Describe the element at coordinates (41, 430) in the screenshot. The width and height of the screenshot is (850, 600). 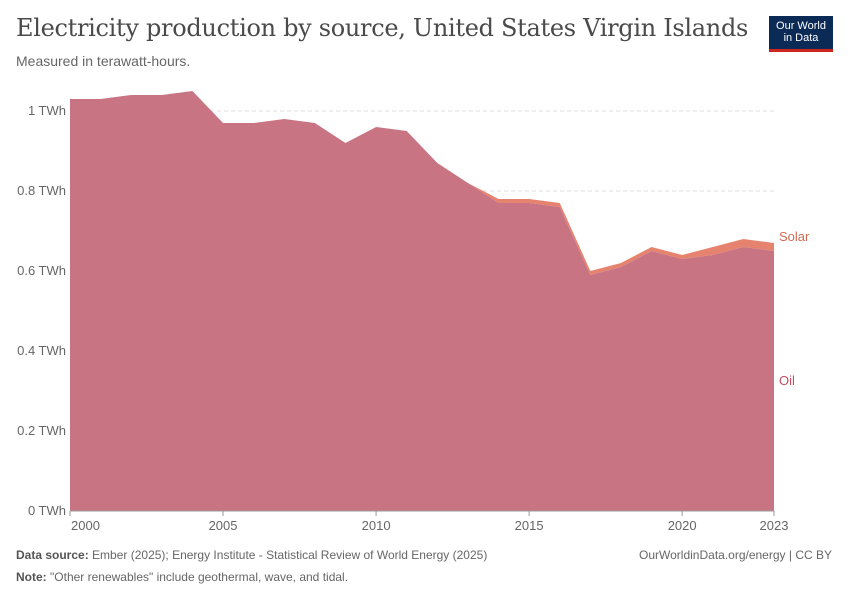
I see `y-tick-label: 0.2 TWh` at that location.